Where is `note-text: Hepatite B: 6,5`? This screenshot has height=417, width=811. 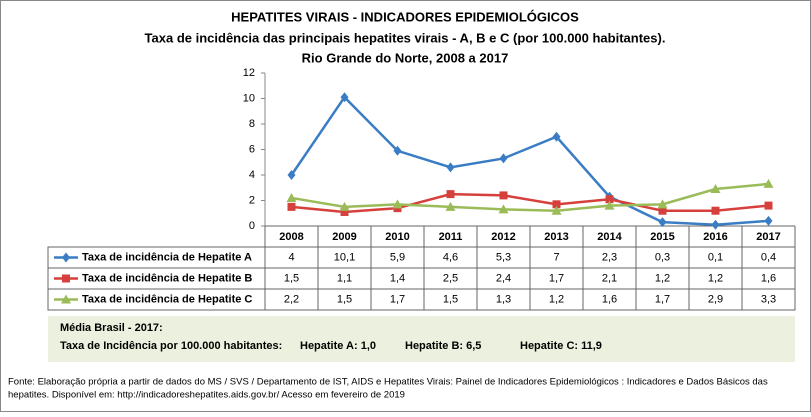 note-text: Hepatite B: 6,5 is located at coordinates (443, 346).